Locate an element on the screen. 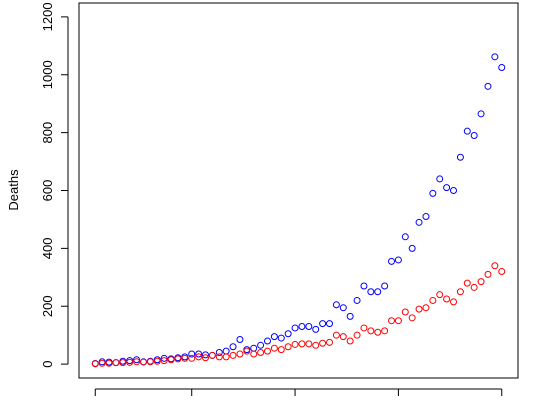 The image size is (553, 405). y-tick-label: 400 is located at coordinates (47, 249).